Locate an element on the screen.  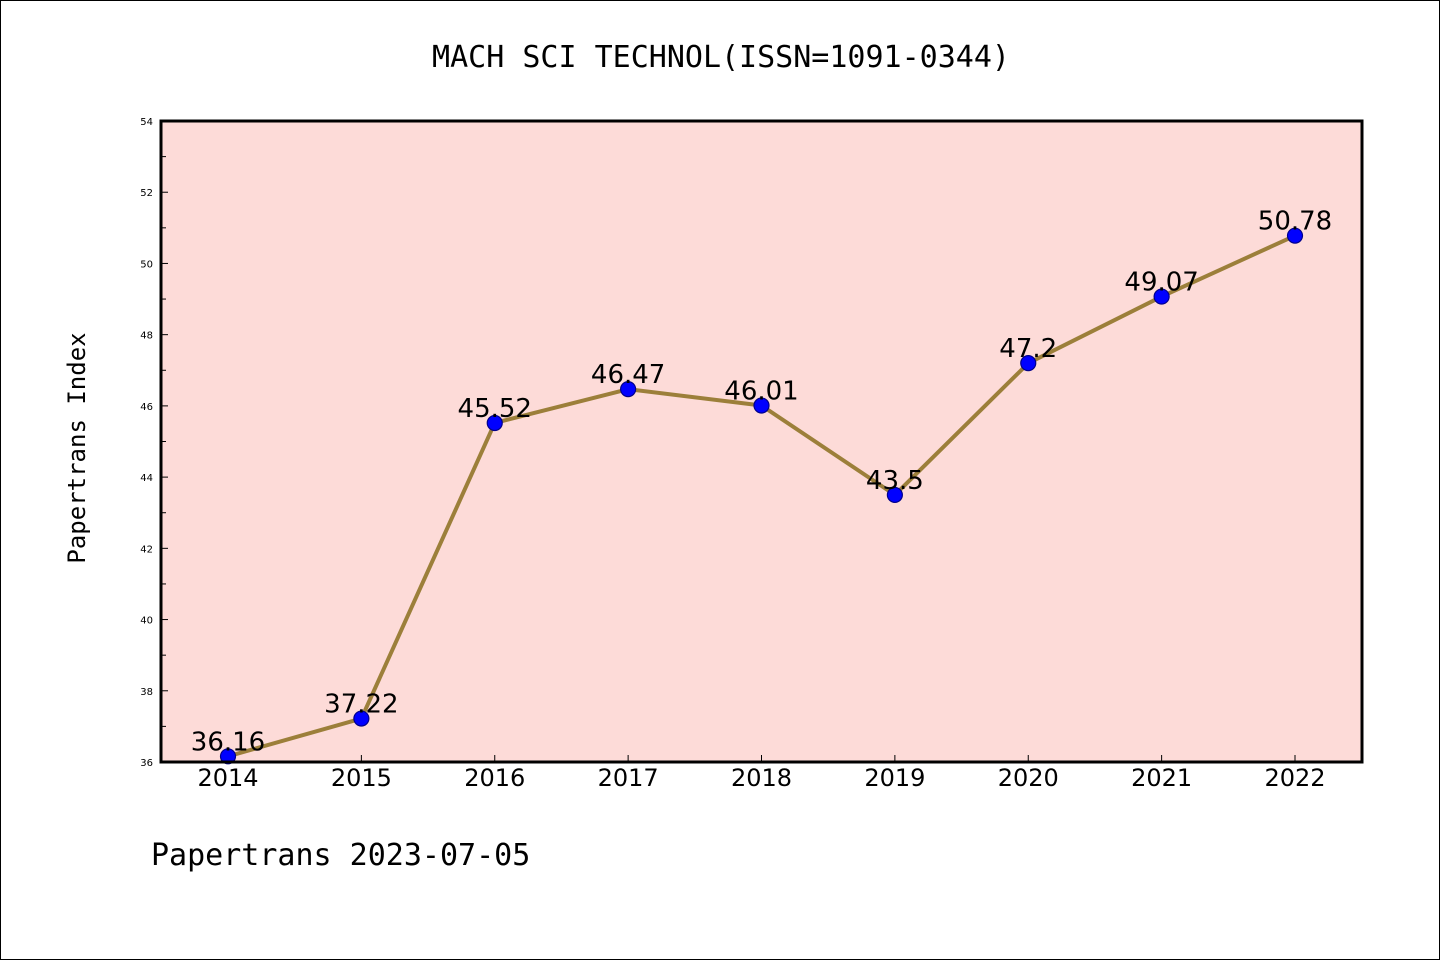
y-tick-label: 54 is located at coordinates (146, 122).